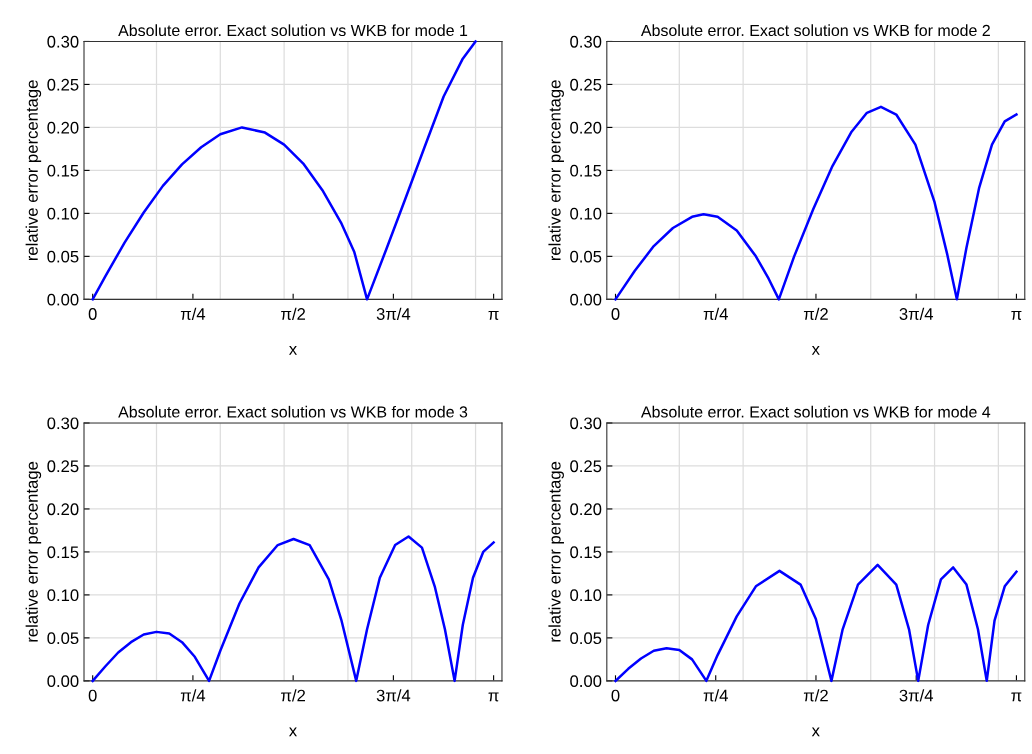  Describe the element at coordinates (293, 30) in the screenshot. I see `chart-title: Absolute error. Exact solution vs WKB for mode 1` at that location.